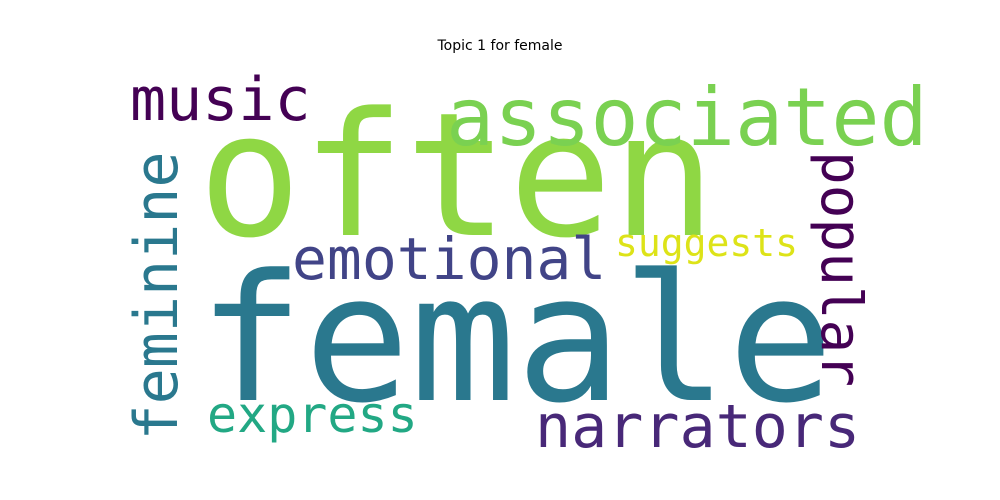 The image size is (1000, 500). I want to click on word-emotional: emotional, so click(449, 259).